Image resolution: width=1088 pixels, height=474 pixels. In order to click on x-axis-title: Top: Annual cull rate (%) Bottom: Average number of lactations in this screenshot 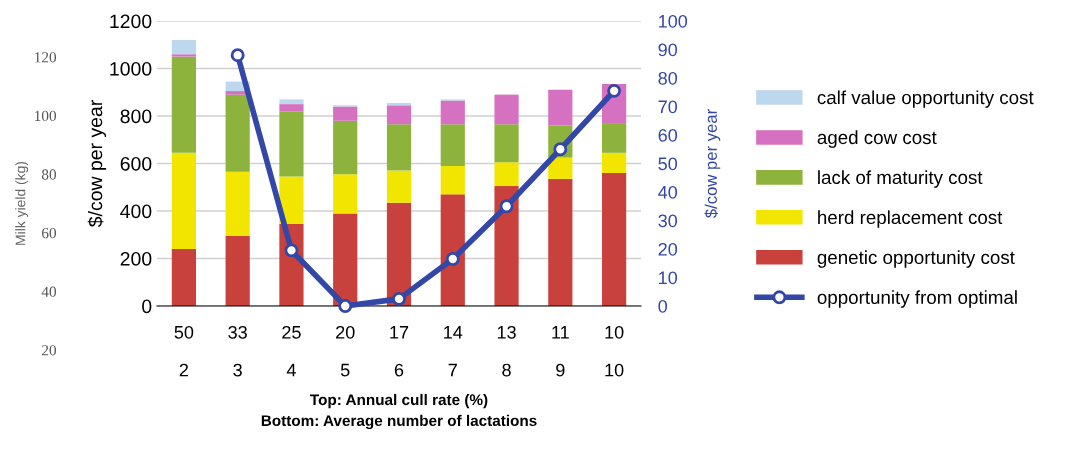, I will do `click(399, 411)`.